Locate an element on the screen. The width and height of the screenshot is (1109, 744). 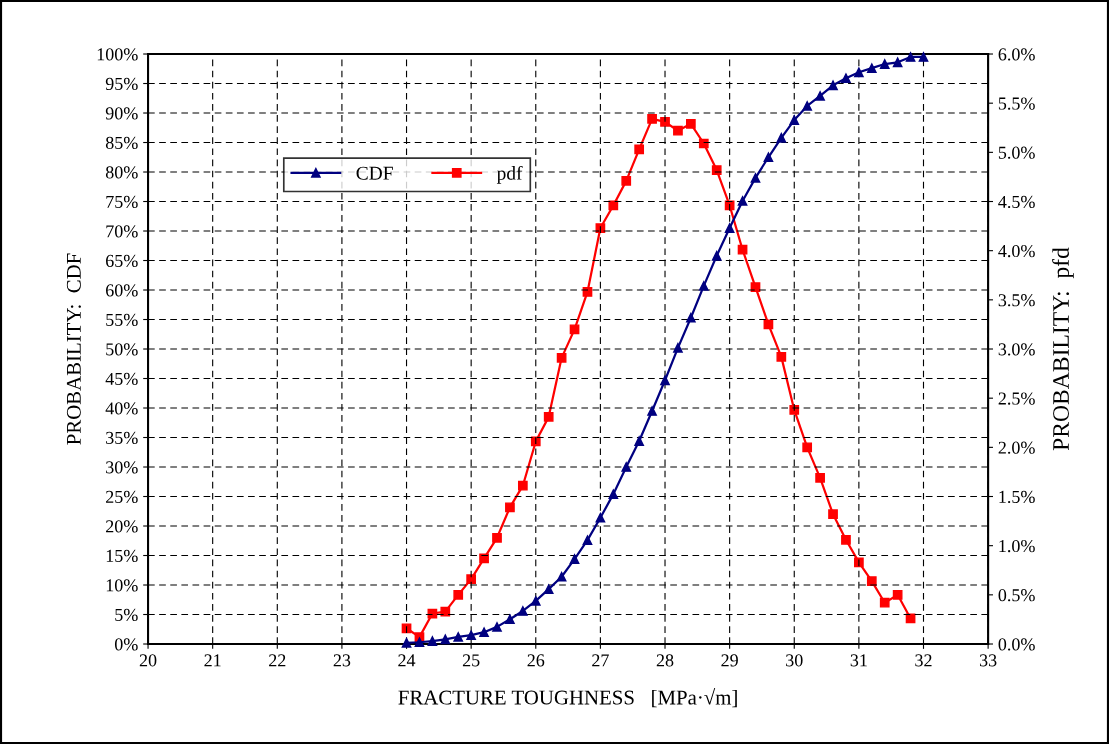
x-tick-label: 27 is located at coordinates (600, 660).